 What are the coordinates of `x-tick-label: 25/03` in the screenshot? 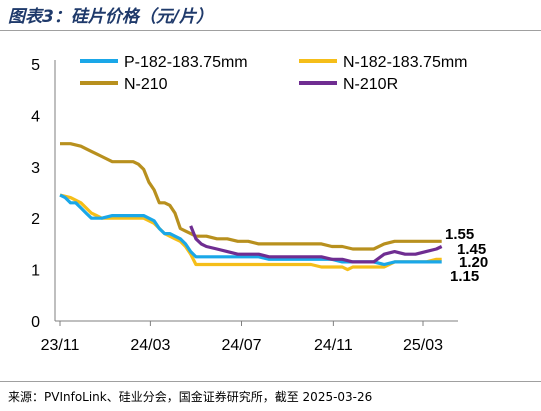 It's located at (423, 345).